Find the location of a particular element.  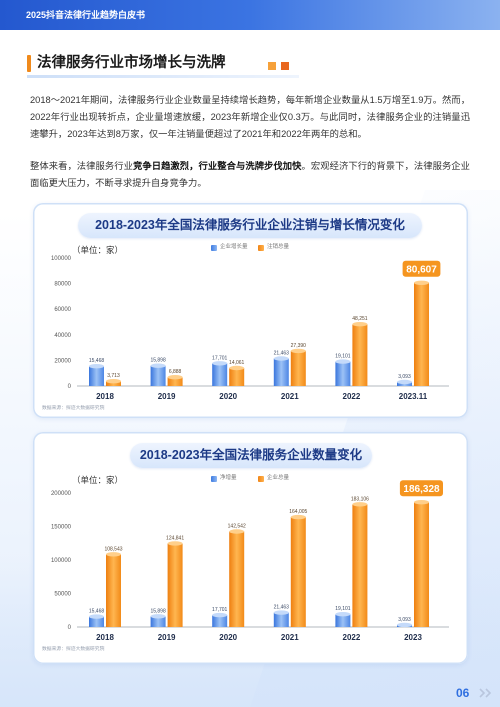

bar-orange-2023 is located at coordinates (421, 564).